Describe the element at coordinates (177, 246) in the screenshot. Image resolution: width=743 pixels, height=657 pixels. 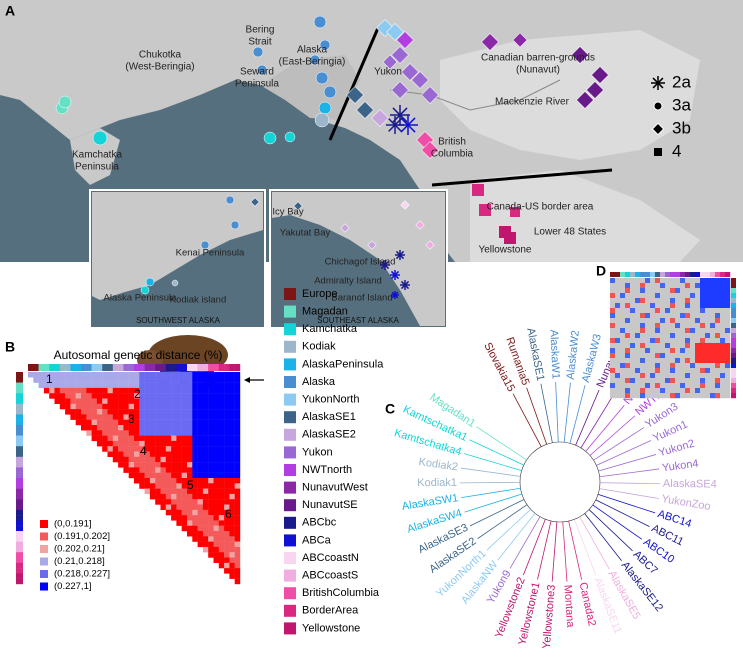
I see `inset-land` at that location.